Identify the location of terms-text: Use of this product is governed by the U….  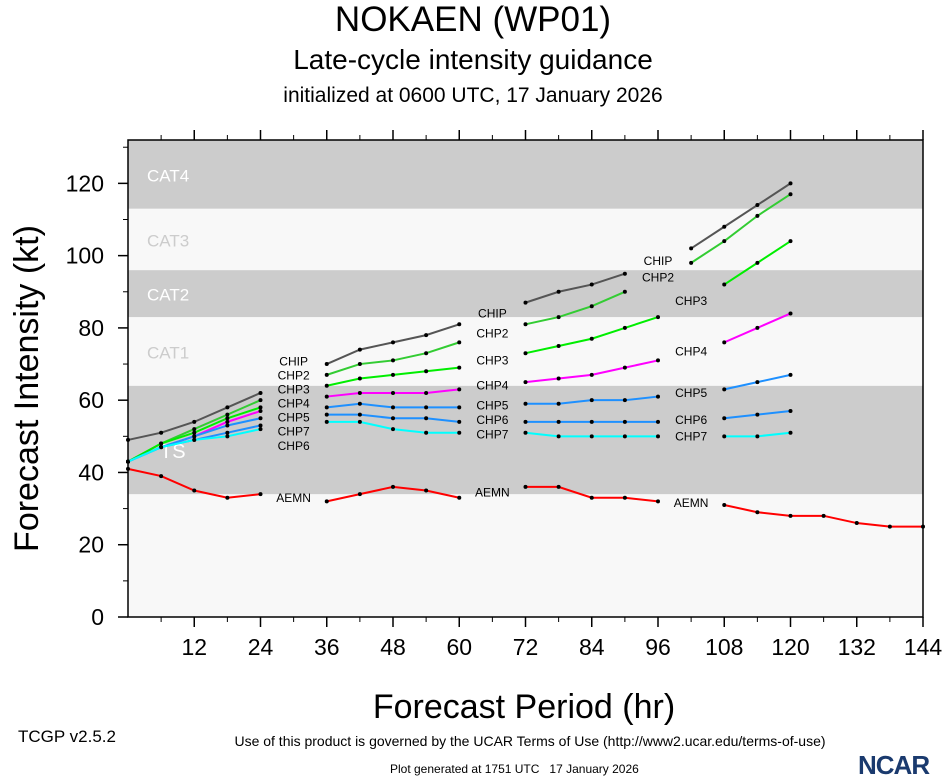
(530, 741).